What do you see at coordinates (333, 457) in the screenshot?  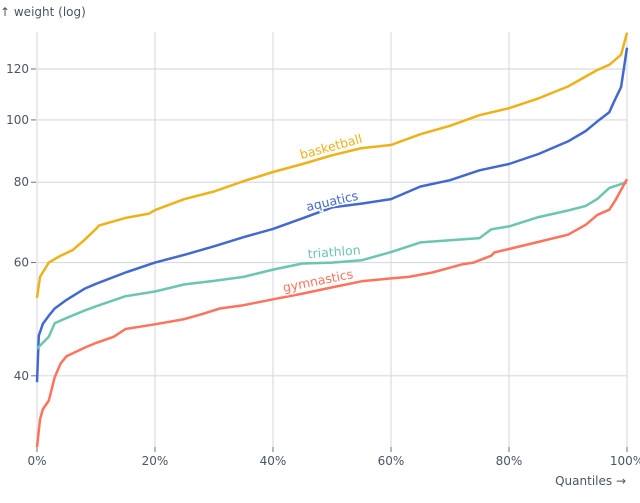 I see `x-axis: 0% 20% 40% 60% 80% 100%` at bounding box center [333, 457].